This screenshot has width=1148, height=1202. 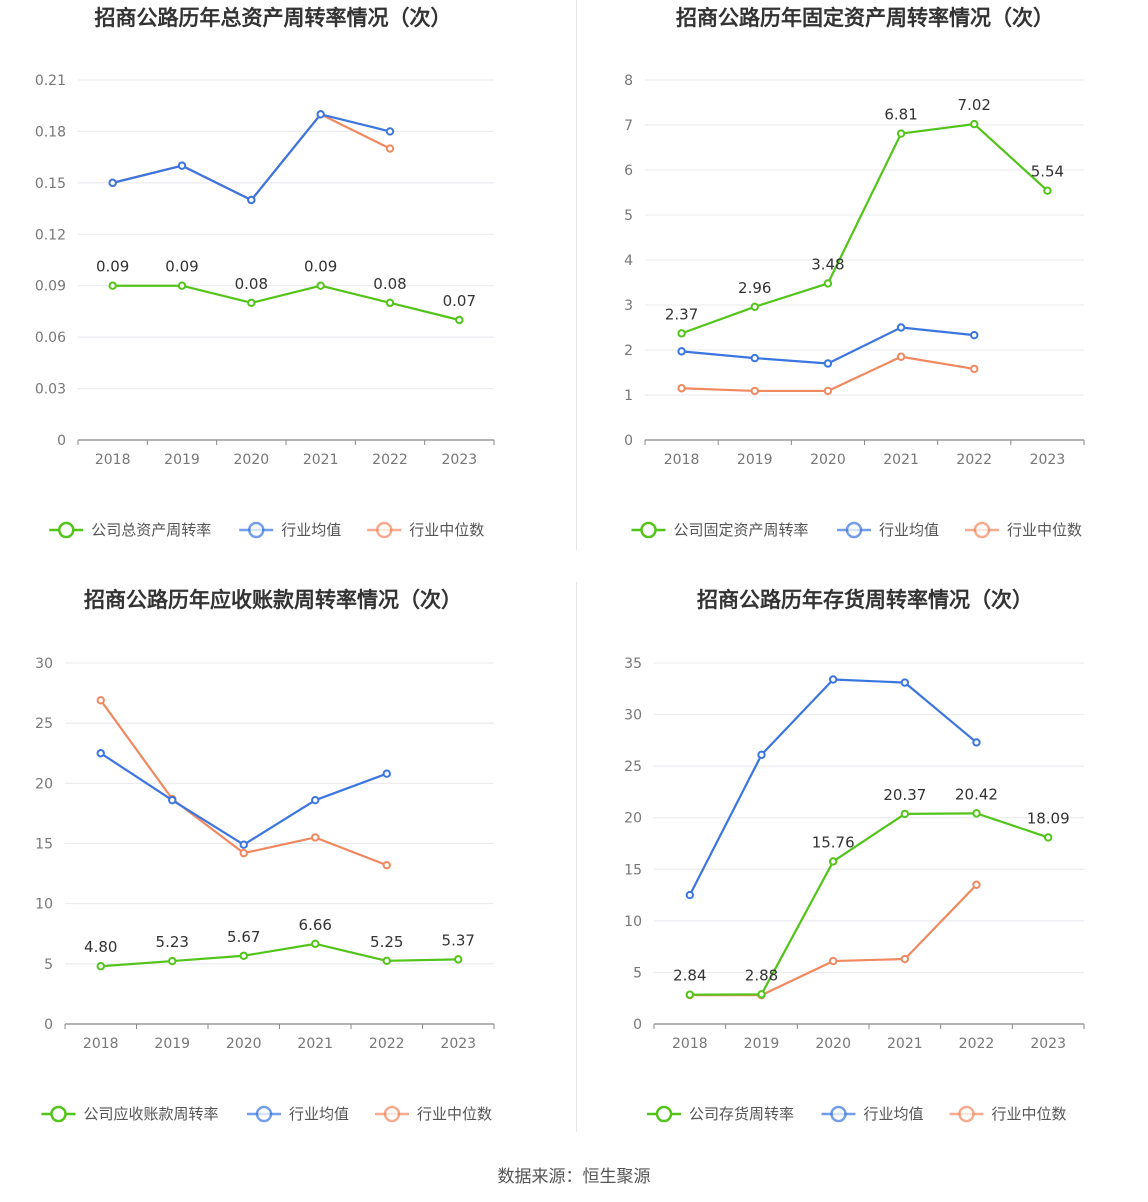 I want to click on legend-label: 行业均值, so click(x=894, y=1114).